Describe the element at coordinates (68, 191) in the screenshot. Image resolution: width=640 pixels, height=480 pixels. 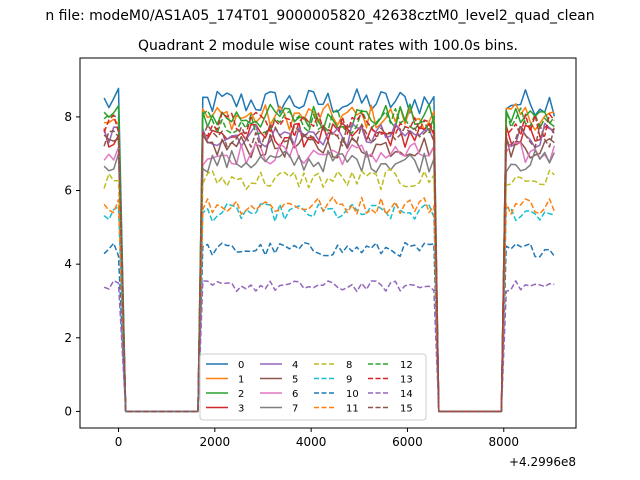
I see `y-tick-label-6: 6` at that location.